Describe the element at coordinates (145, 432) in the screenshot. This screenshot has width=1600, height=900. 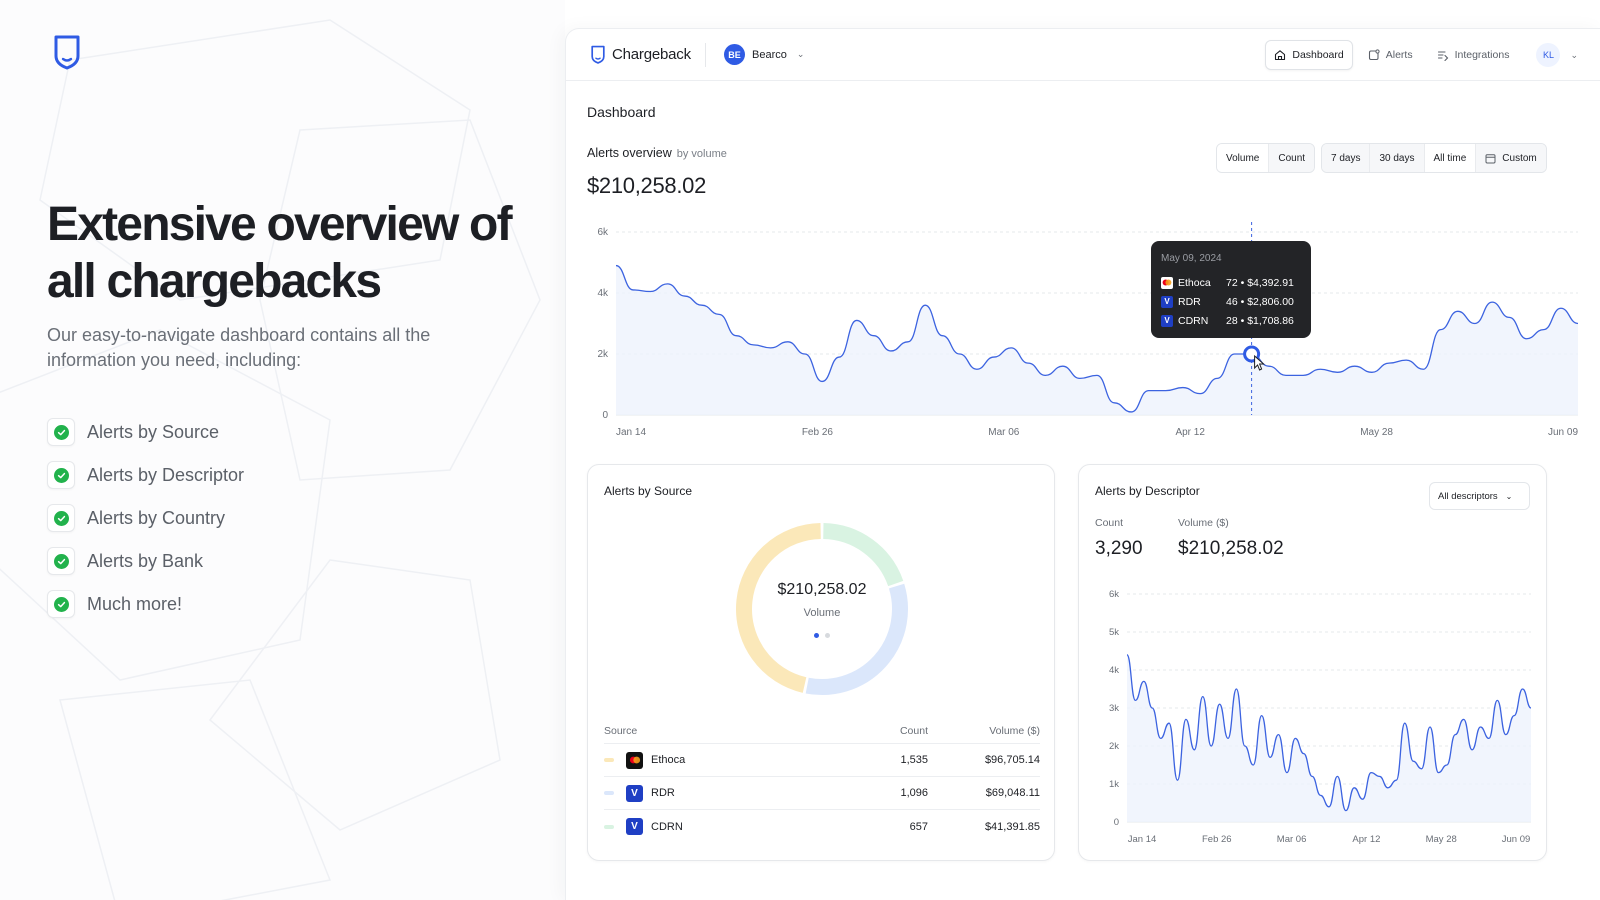
I see `feature-item: Alerts by Source` at that location.